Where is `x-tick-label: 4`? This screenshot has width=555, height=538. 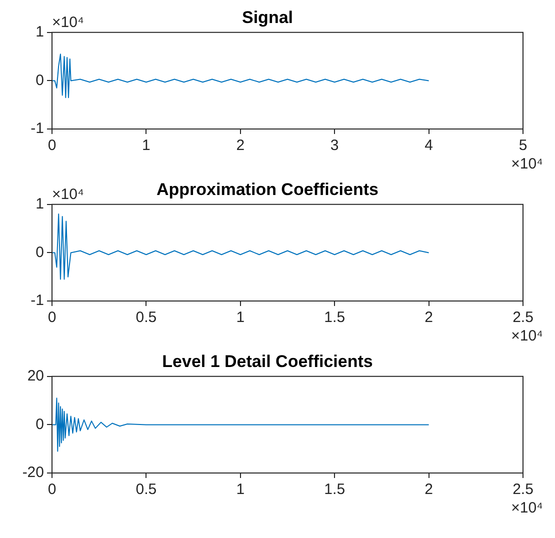 x-tick-label: 4 is located at coordinates (428, 145).